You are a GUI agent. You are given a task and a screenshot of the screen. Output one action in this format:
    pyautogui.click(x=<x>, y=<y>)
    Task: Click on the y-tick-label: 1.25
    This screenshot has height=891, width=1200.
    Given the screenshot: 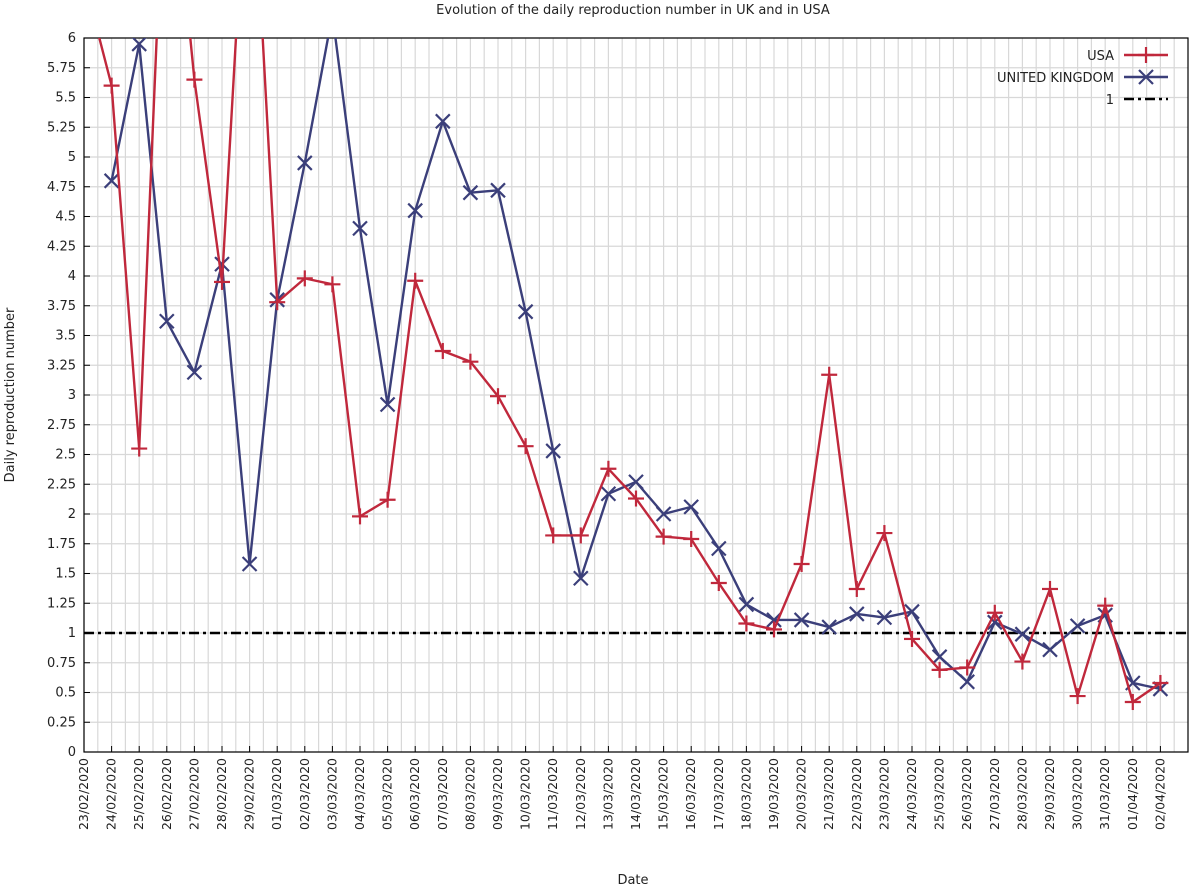 What is the action you would take?
    pyautogui.click(x=61, y=603)
    